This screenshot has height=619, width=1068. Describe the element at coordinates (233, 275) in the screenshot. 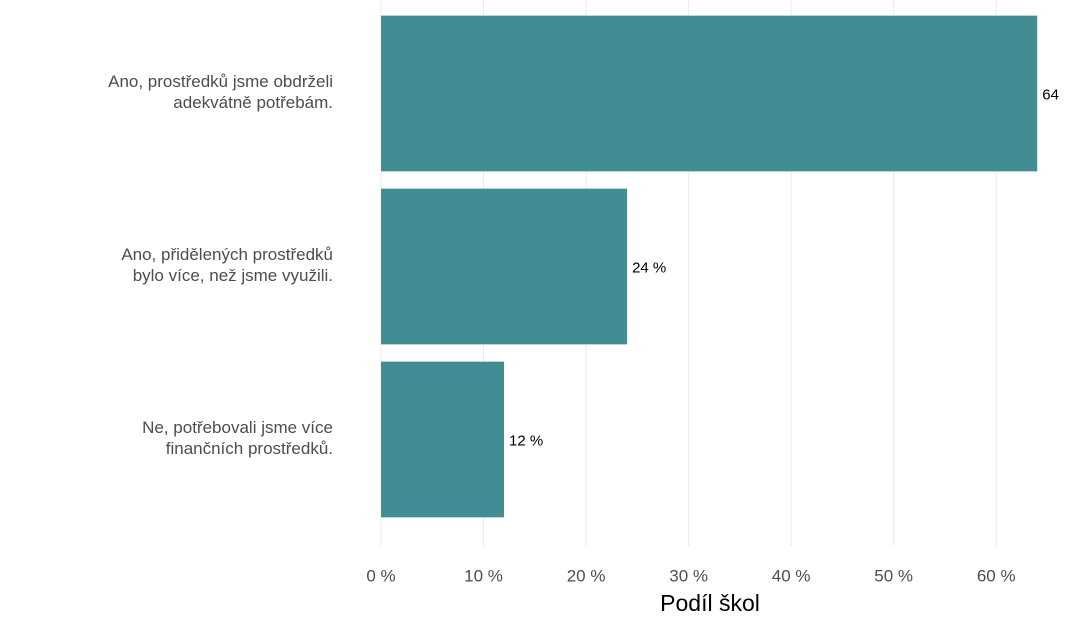

I see `y-tick-label-line: bylo více, než jsme využili.` at that location.